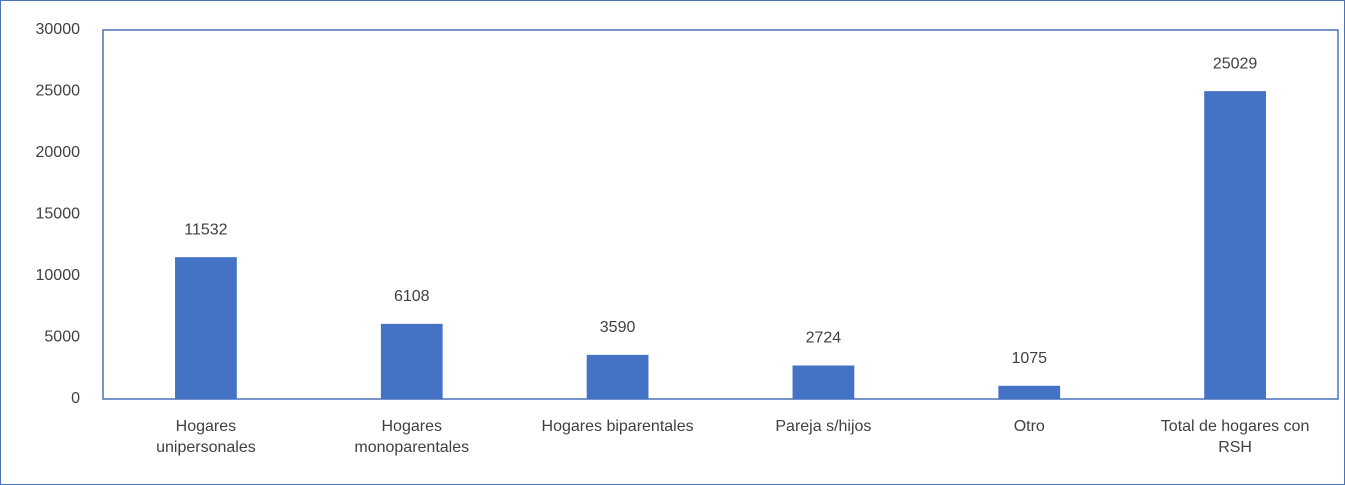 This screenshot has height=485, width=1345. I want to click on x-tick-label: Hogares unipersonales, so click(206, 437).